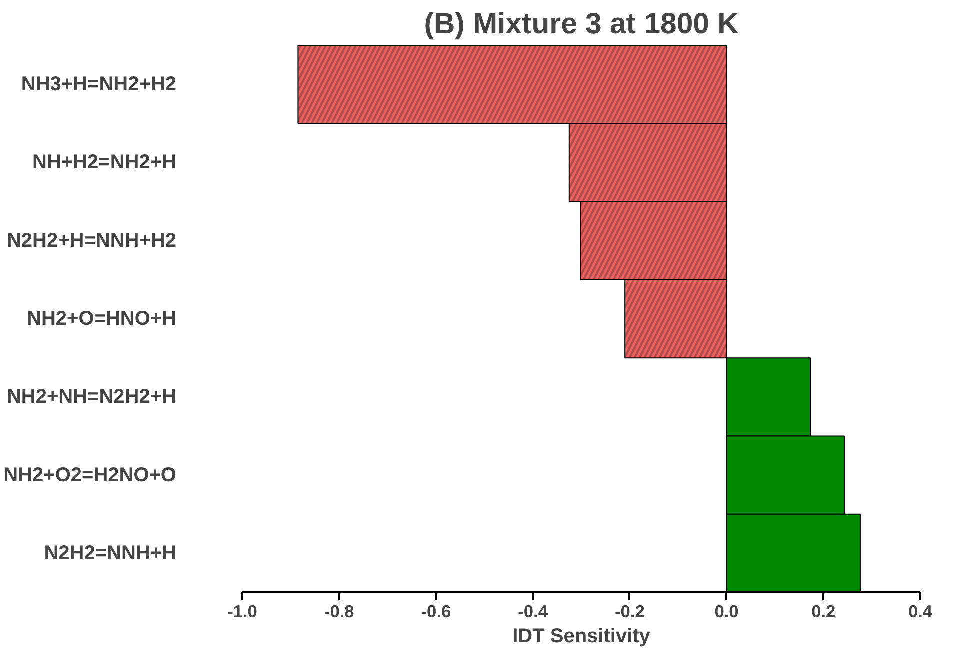 The height and width of the screenshot is (655, 958). Describe the element at coordinates (243, 612) in the screenshot. I see `x-tick-label: -1.0` at that location.